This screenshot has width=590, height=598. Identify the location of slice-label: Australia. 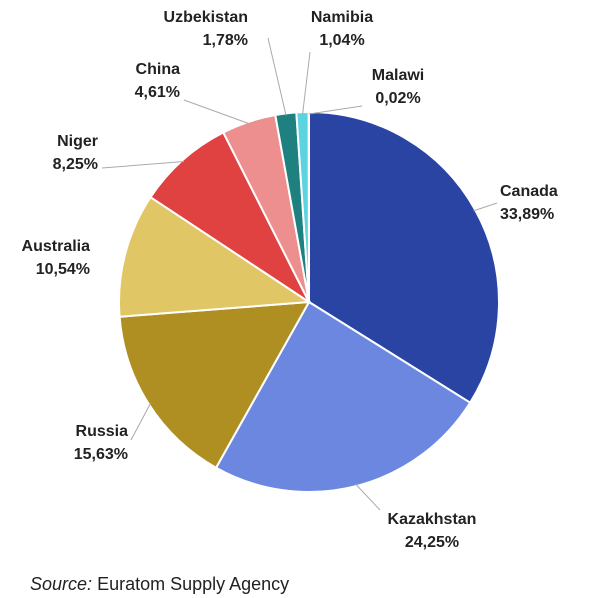
(56, 246).